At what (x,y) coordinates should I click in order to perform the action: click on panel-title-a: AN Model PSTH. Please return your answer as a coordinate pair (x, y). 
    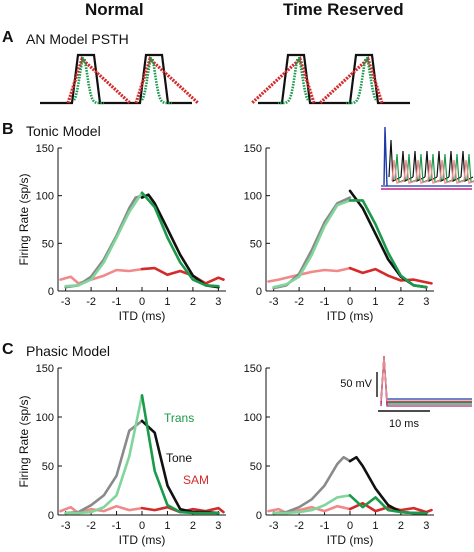
    Looking at the image, I should click on (77, 39).